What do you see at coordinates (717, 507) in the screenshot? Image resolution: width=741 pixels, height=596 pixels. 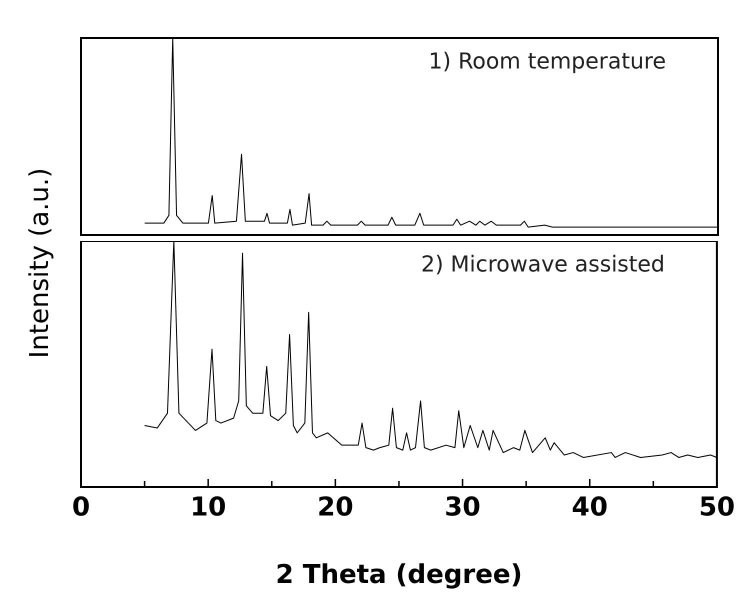 I see `x-tick-label: 50` at bounding box center [717, 507].